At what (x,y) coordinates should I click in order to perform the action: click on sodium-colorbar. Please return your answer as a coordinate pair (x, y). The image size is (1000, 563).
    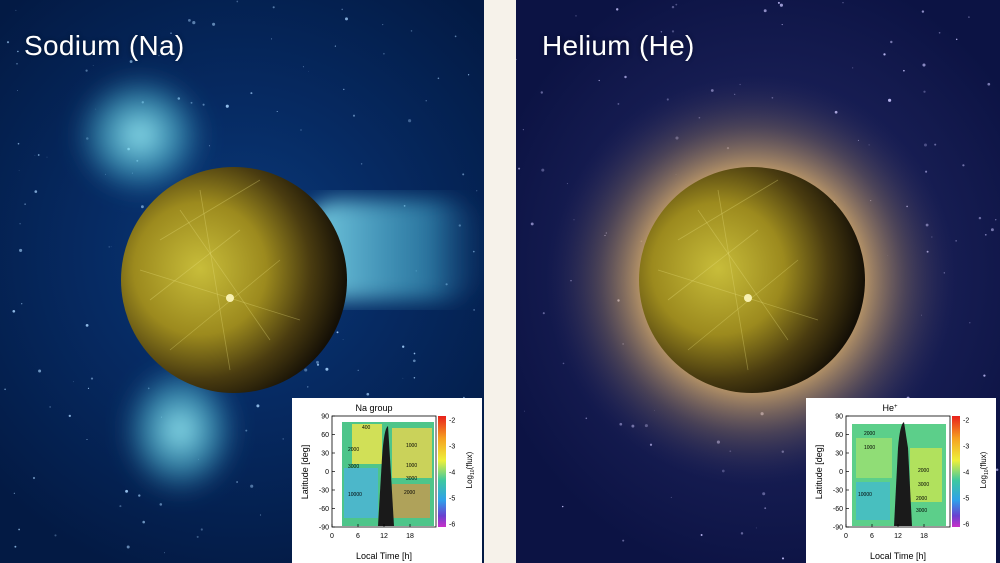
    Looking at the image, I should click on (442, 471).